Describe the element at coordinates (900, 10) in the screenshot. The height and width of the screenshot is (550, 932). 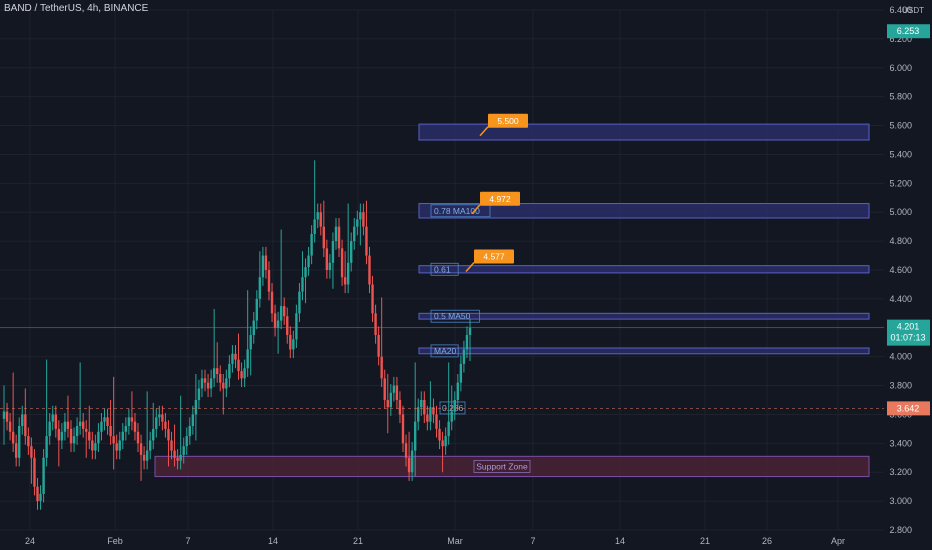
I see `price-tick-label: 6.400` at that location.